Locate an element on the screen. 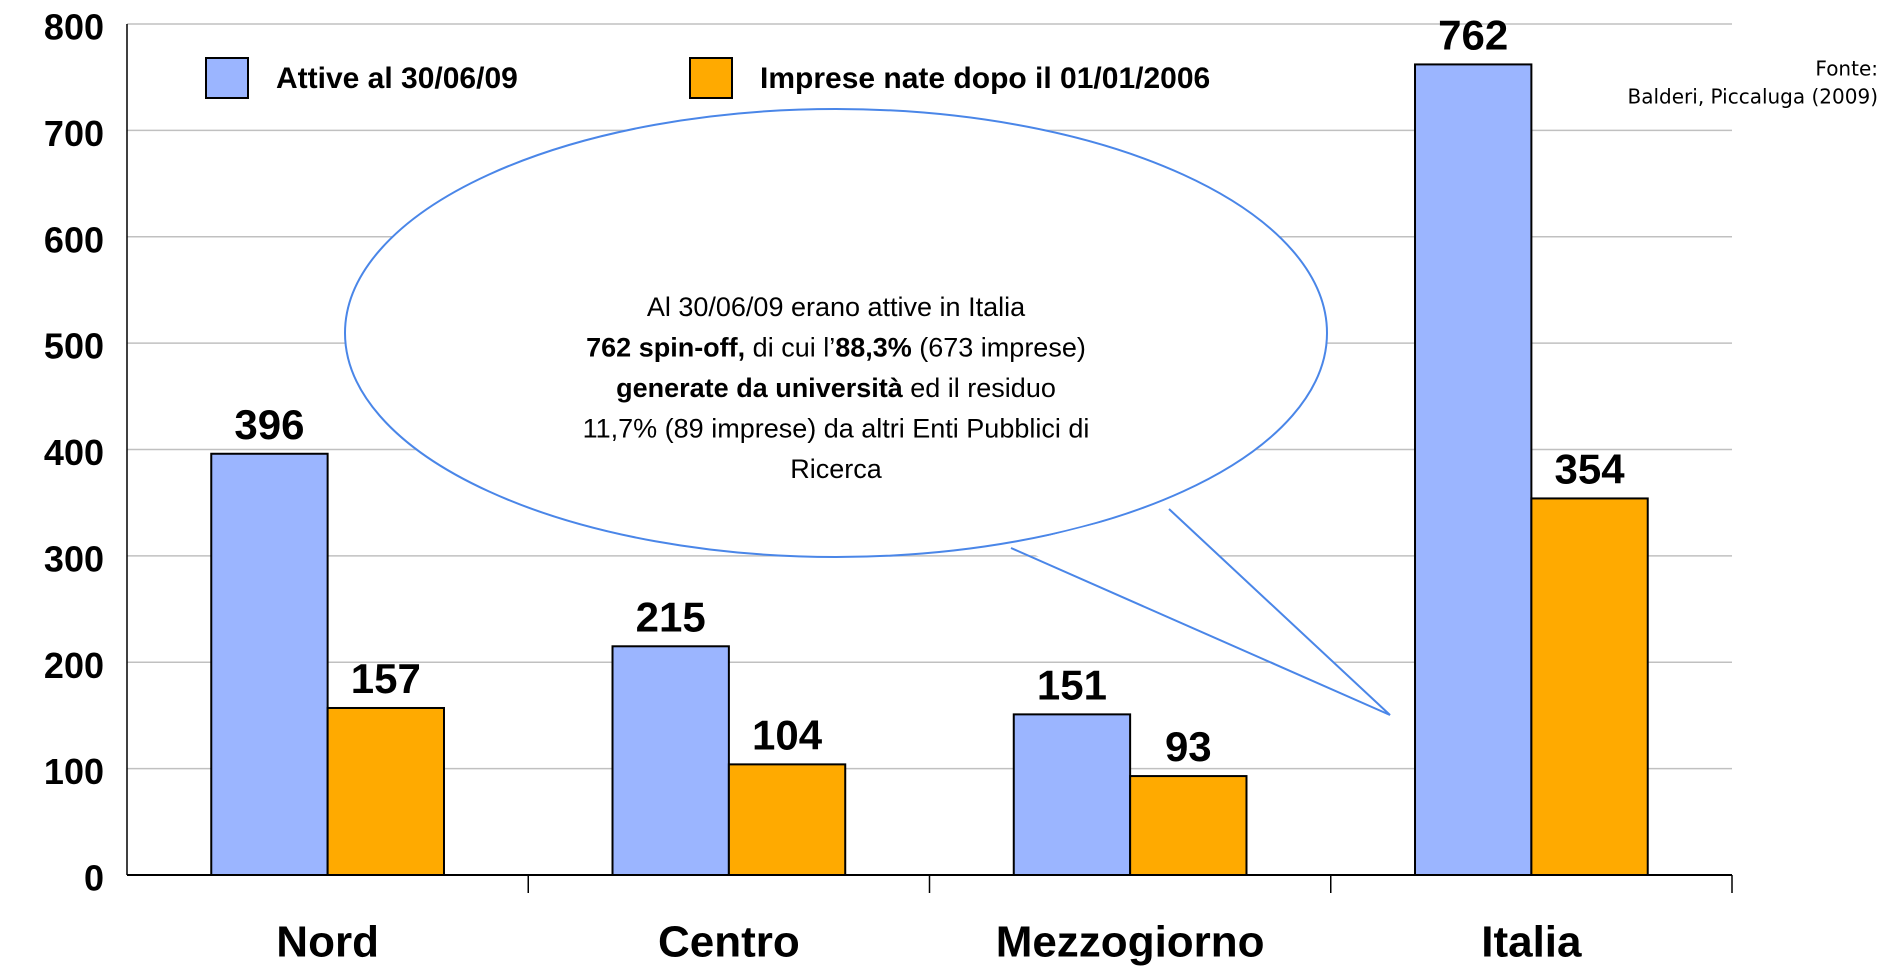  source: Fonte: is located at coordinates (1846, 69).